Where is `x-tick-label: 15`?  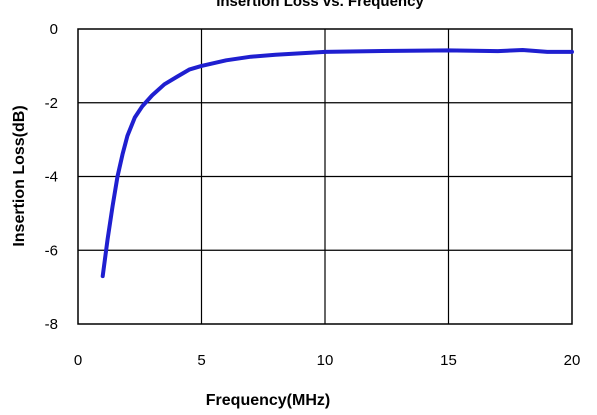
x-tick-label: 15 is located at coordinates (448, 360).